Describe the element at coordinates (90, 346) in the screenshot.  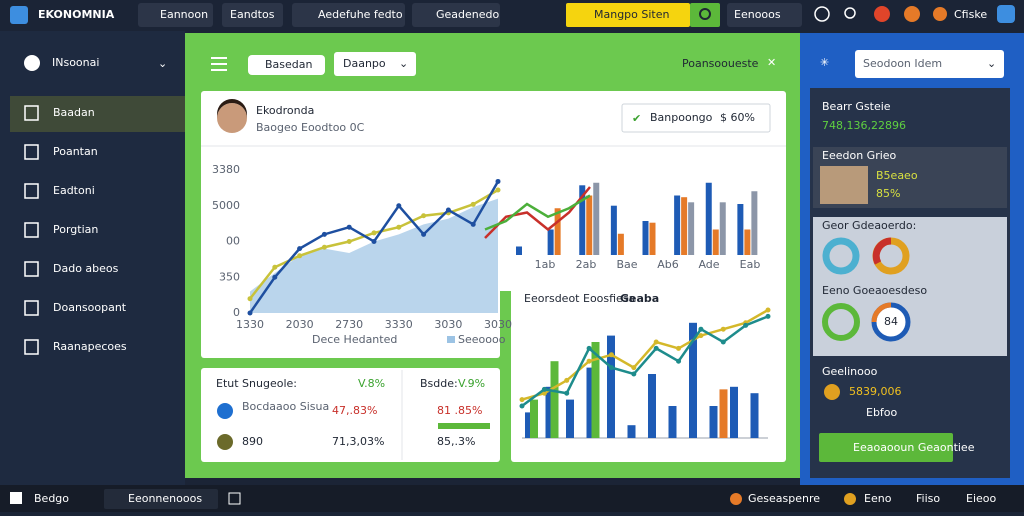
I see `menu-item: Raanapecoes` at that location.